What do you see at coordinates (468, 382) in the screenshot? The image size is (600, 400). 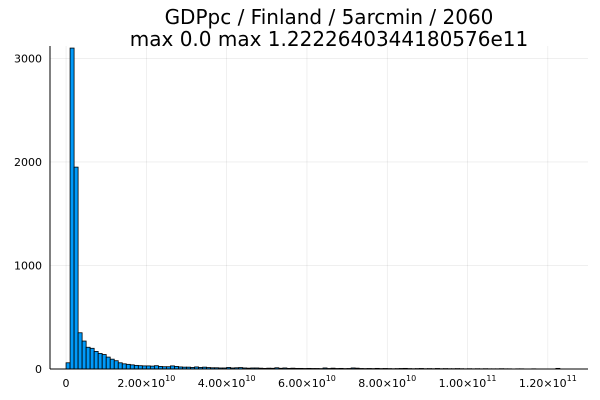 I see `x-tick-label: 1.00×10¹¹` at bounding box center [468, 382].